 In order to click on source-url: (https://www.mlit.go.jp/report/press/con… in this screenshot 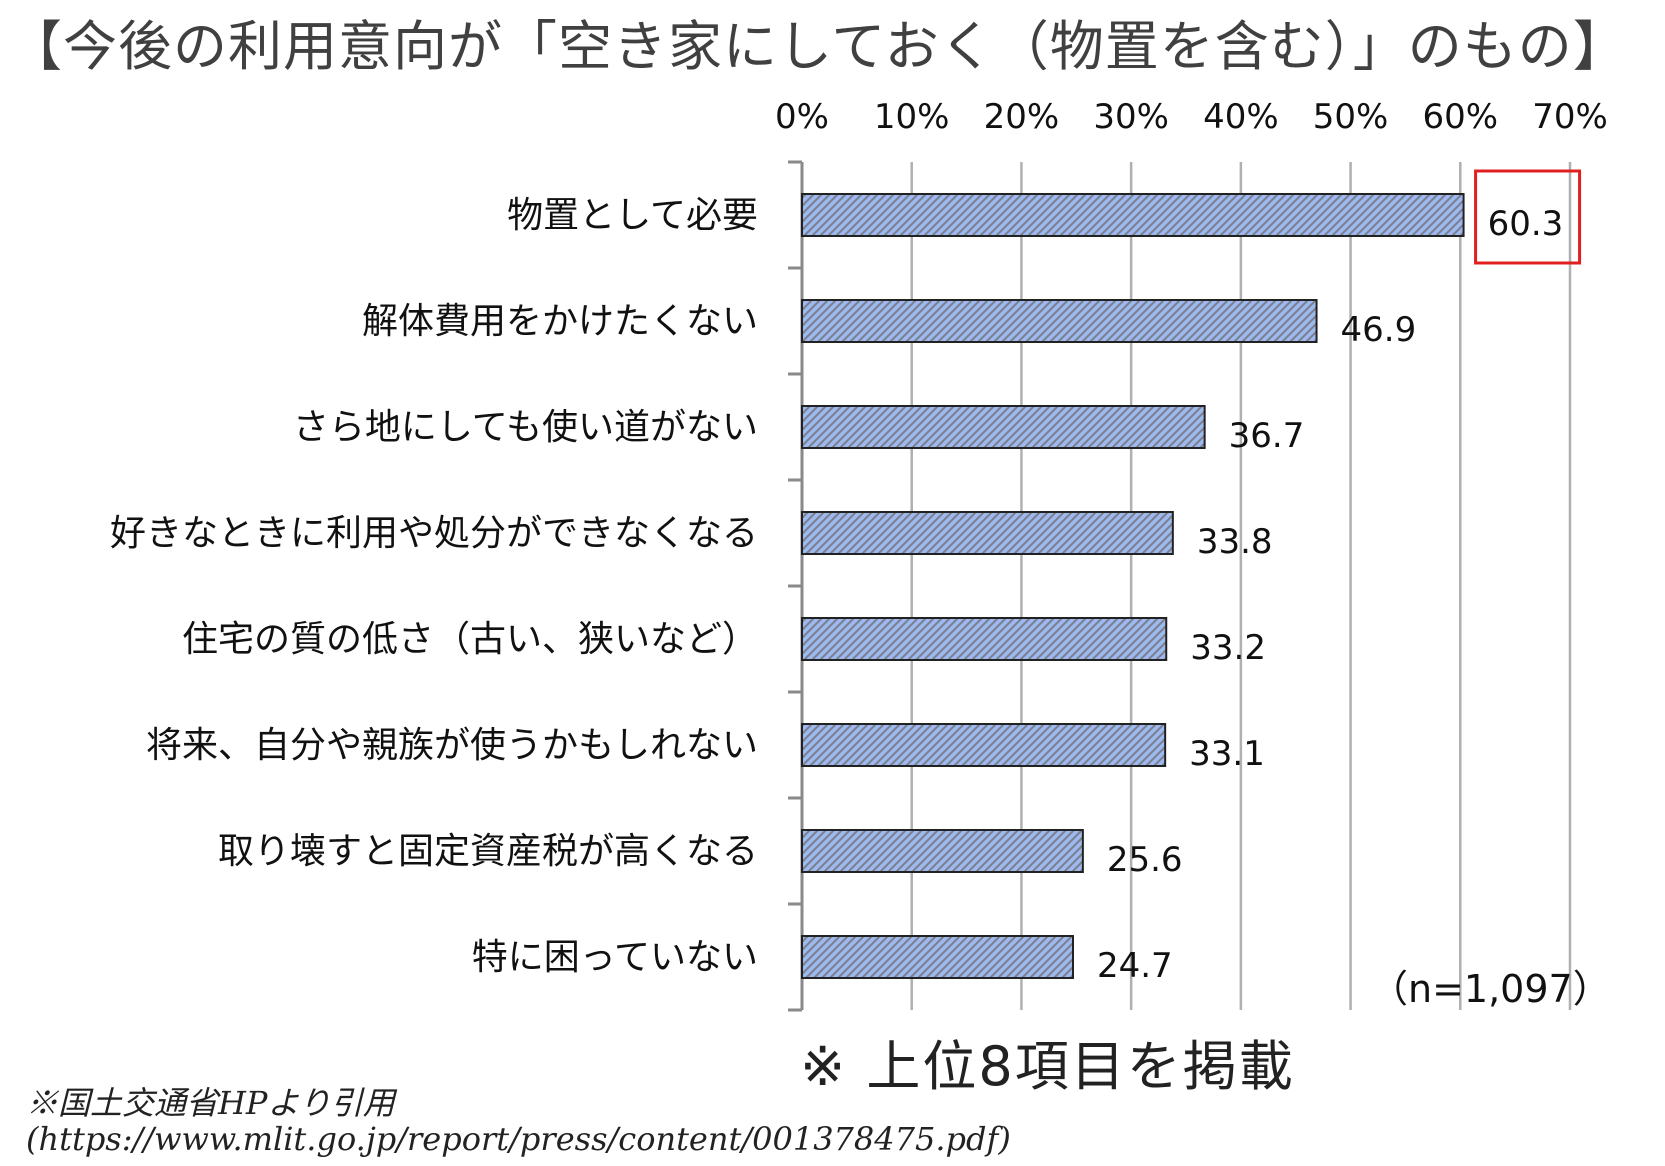, I will do `click(518, 1139)`.